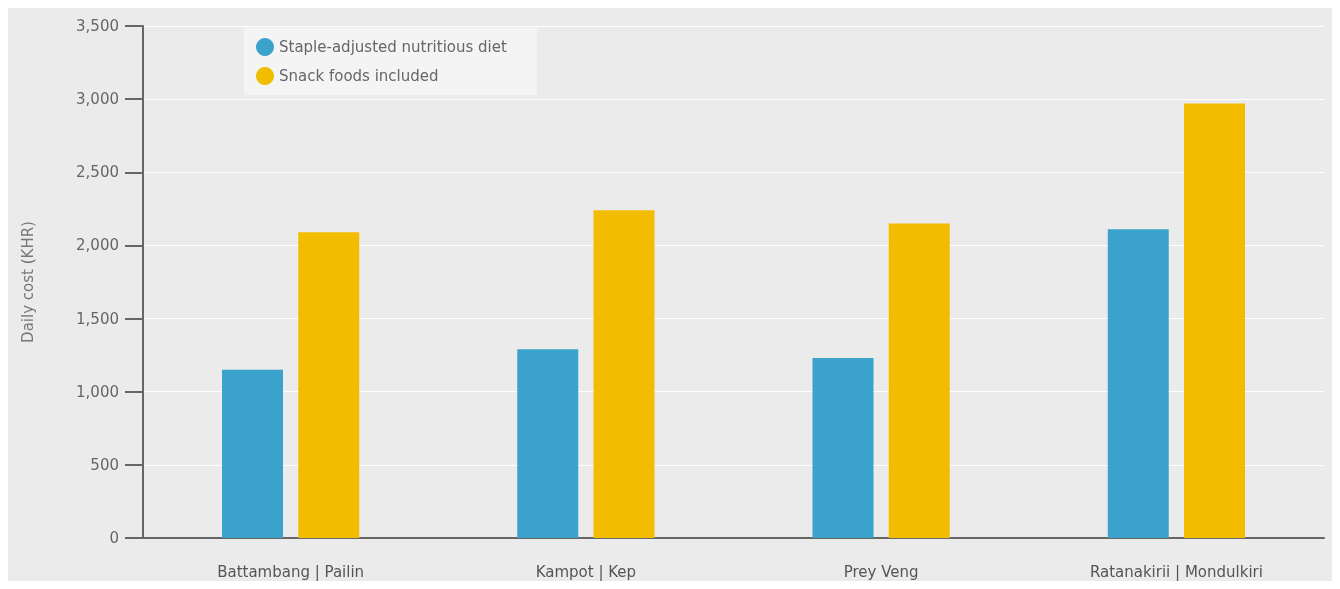 The width and height of the screenshot is (1340, 589). What do you see at coordinates (586, 571) in the screenshot?
I see `x-tick-label: Kampot | Kep` at bounding box center [586, 571].